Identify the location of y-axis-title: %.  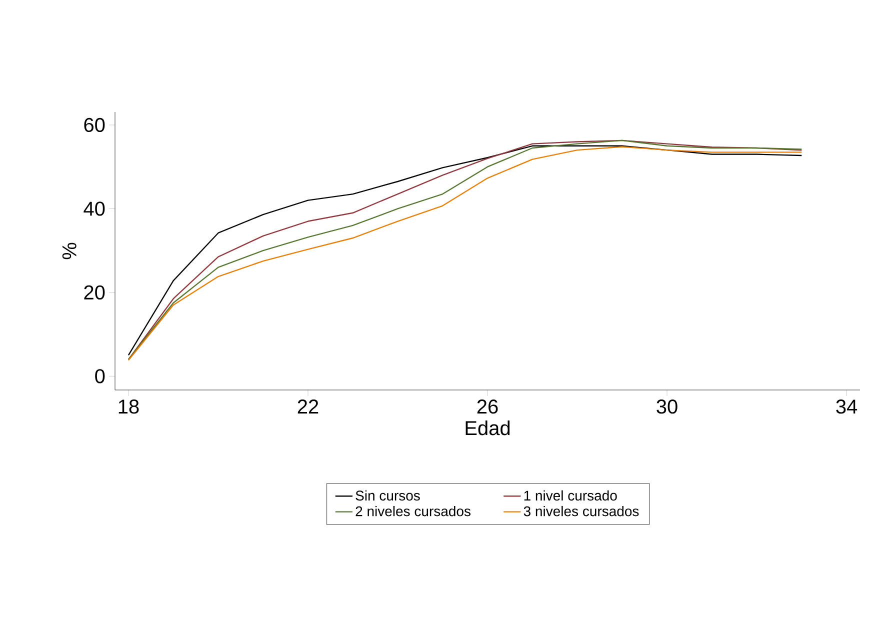
(69, 251).